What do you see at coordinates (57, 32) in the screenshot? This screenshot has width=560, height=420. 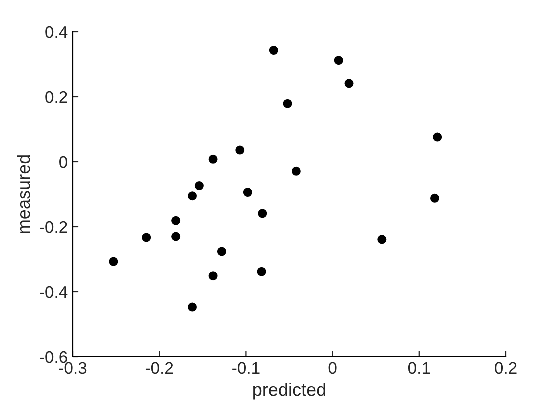 I see `y-tick-label: 0.4` at bounding box center [57, 32].